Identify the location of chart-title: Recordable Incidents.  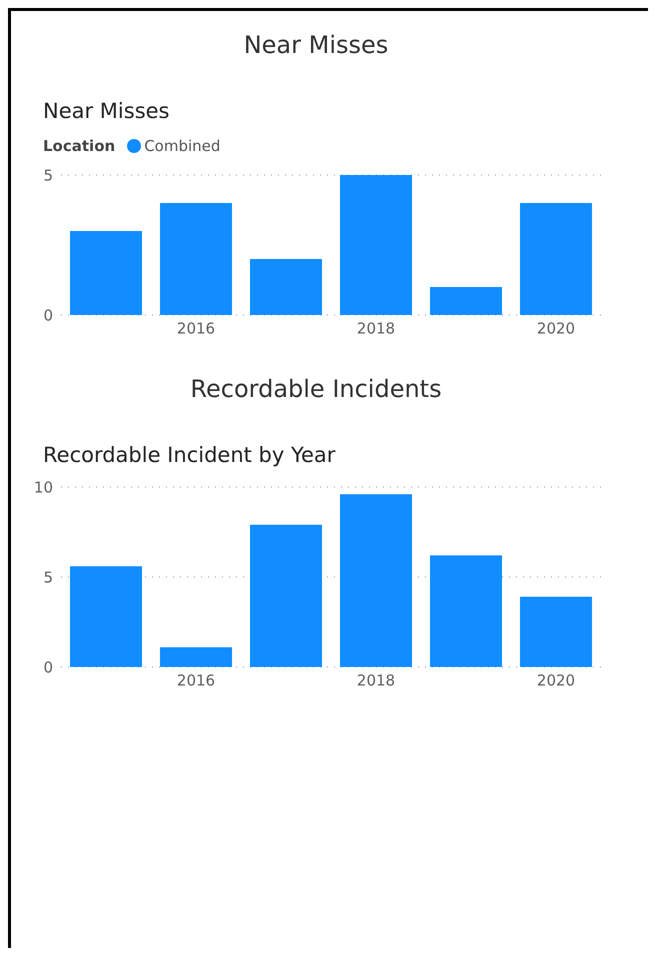
(316, 389).